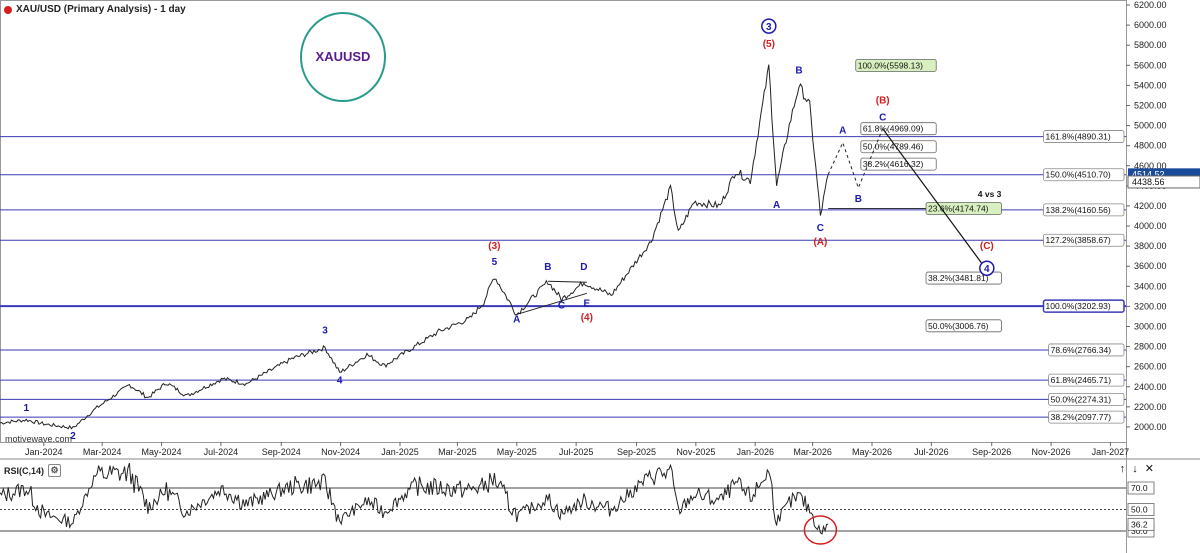 The image size is (1200, 553). I want to click on x-tick-label: Jan-2026, so click(755, 452).